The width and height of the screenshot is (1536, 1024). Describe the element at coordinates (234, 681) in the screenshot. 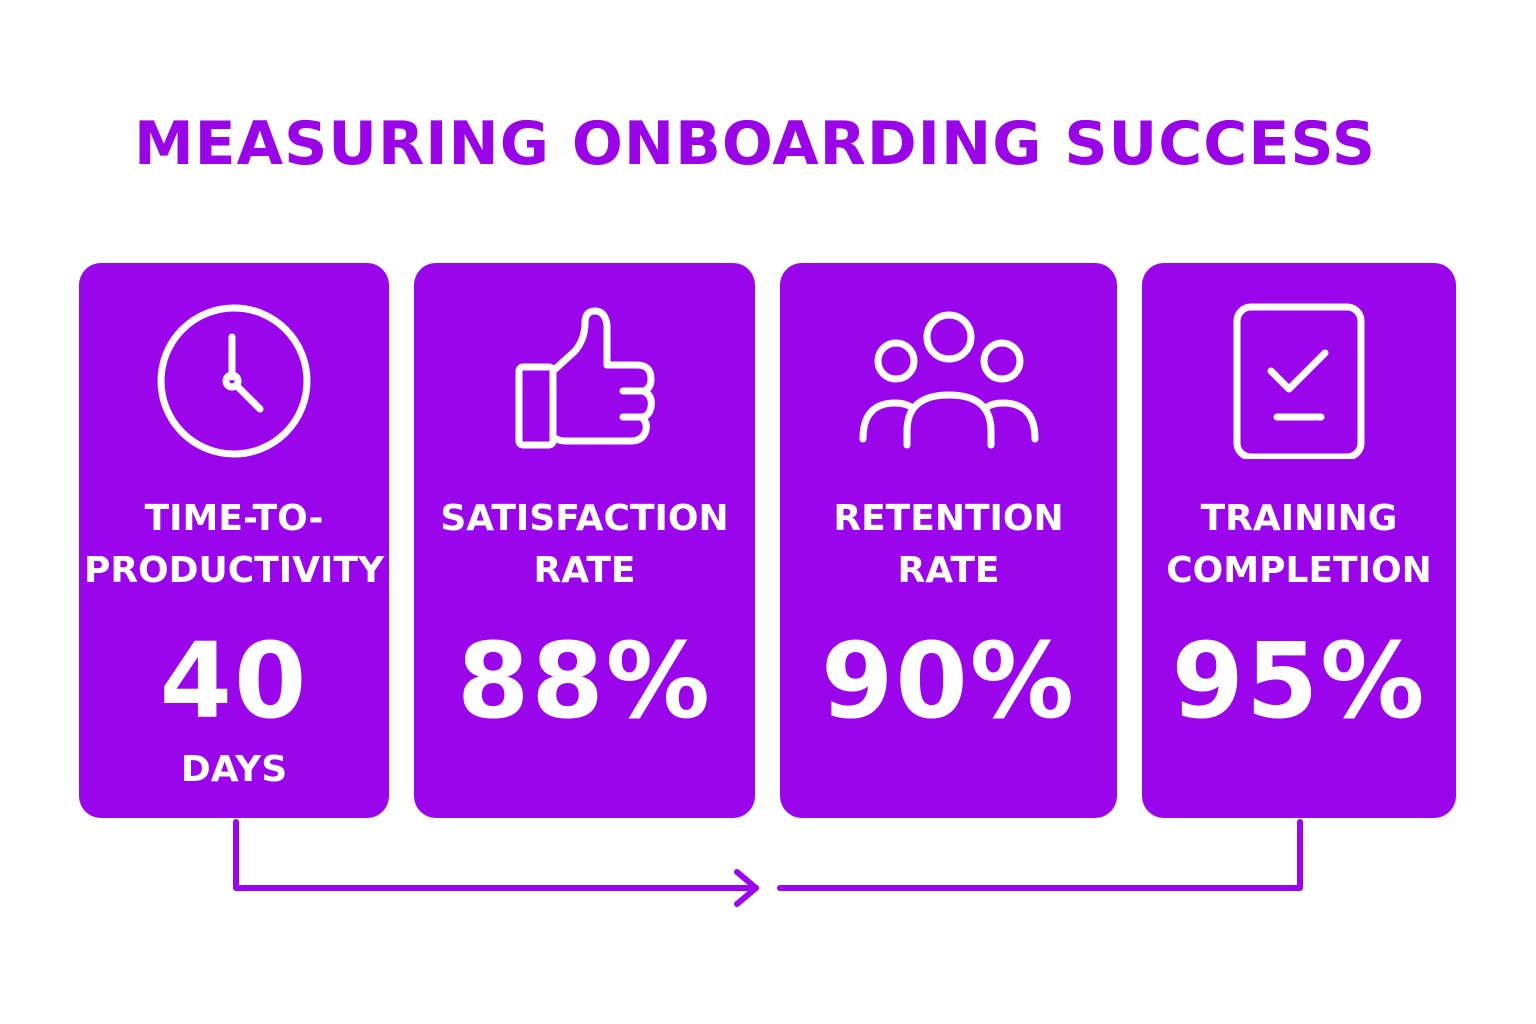

I see `metric-value: 40` at that location.